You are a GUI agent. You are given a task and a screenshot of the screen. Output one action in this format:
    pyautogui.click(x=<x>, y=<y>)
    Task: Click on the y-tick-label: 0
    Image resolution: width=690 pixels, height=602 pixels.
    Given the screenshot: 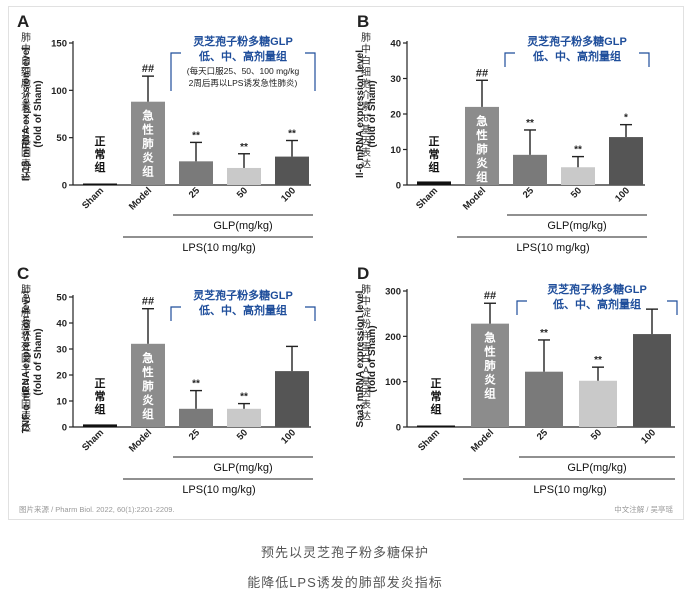 What is the action you would take?
    pyautogui.click(x=398, y=186)
    